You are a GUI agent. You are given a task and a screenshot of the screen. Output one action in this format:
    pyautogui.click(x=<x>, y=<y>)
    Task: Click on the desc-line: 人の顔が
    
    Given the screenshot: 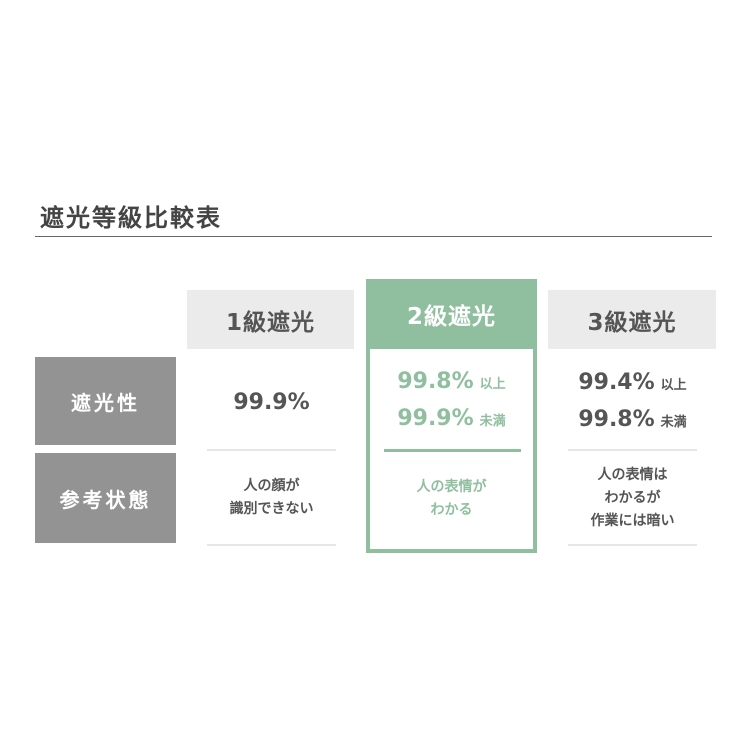 What is the action you would take?
    pyautogui.click(x=271, y=486)
    